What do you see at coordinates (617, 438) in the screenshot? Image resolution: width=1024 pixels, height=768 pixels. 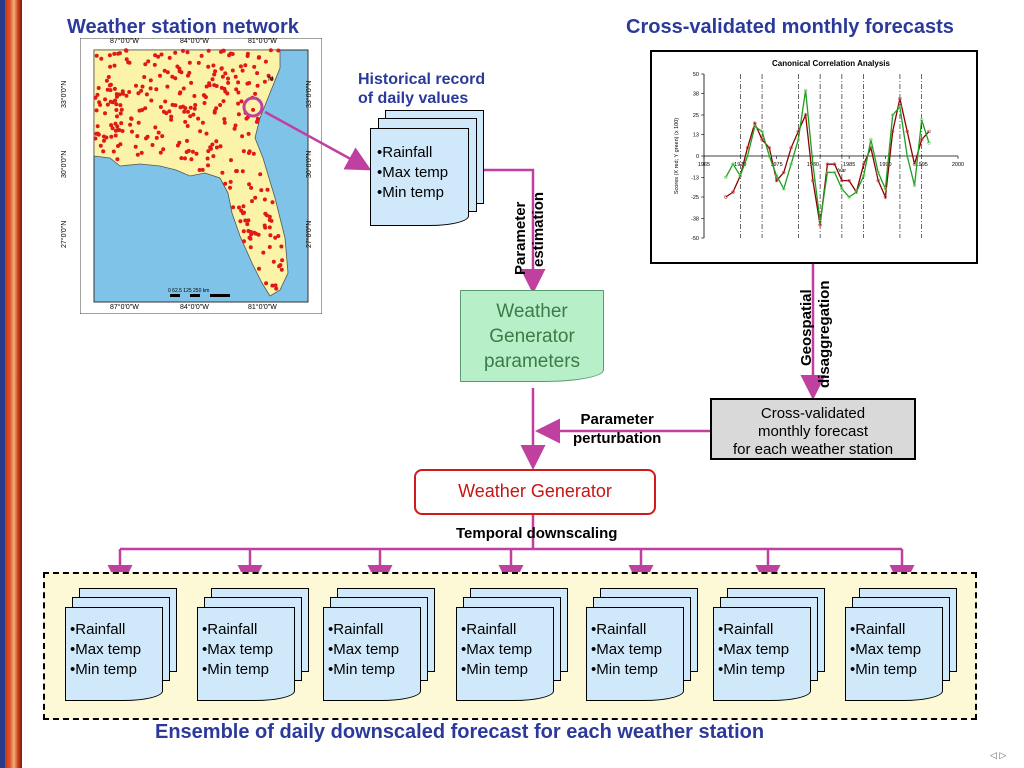 I see `perturbation-line2: perturbation` at bounding box center [617, 438].